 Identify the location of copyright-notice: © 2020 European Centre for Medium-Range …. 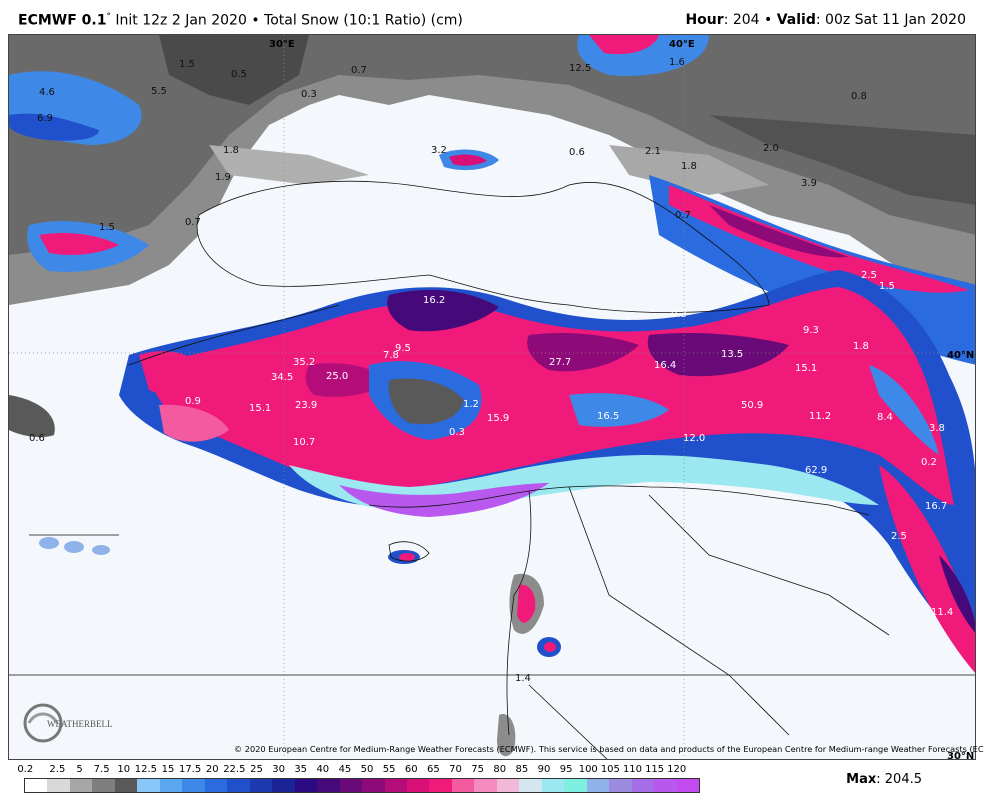
(609, 749).